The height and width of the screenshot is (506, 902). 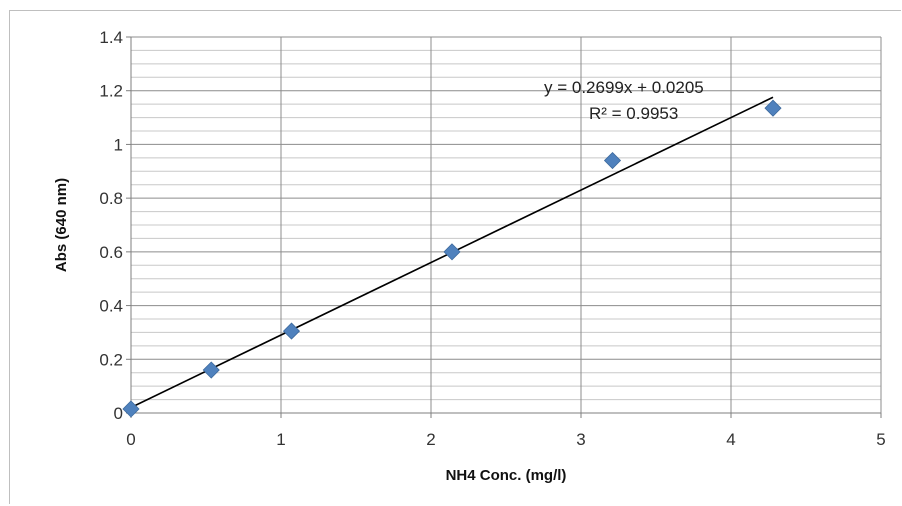 I want to click on y-tick-label: 0.8, so click(x=111, y=198).